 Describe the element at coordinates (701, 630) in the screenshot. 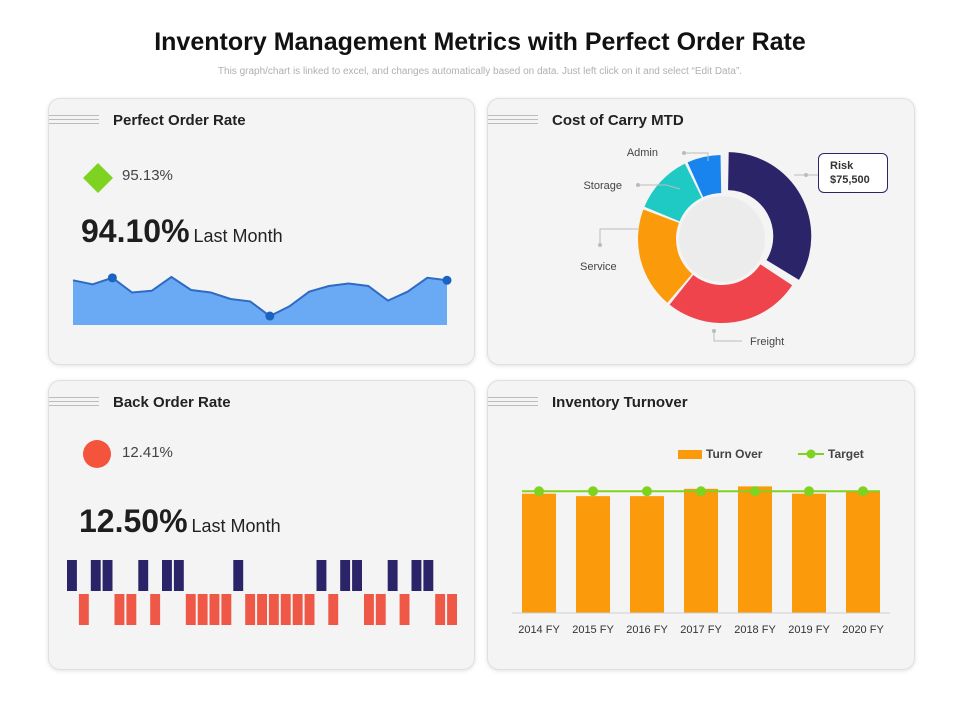

I see `x-tick-label: 2017 FY` at that location.